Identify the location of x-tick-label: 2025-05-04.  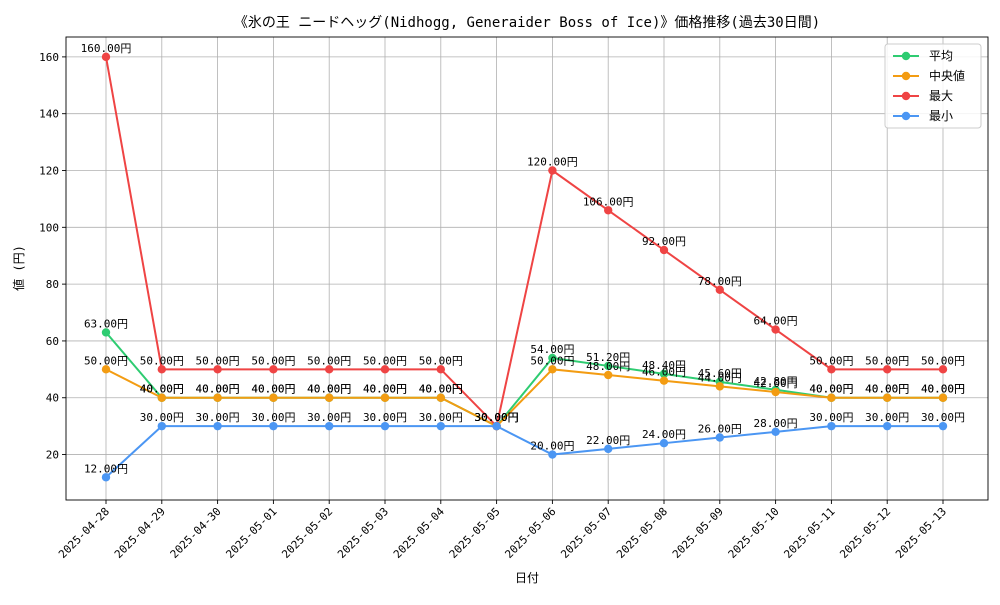
(419, 533).